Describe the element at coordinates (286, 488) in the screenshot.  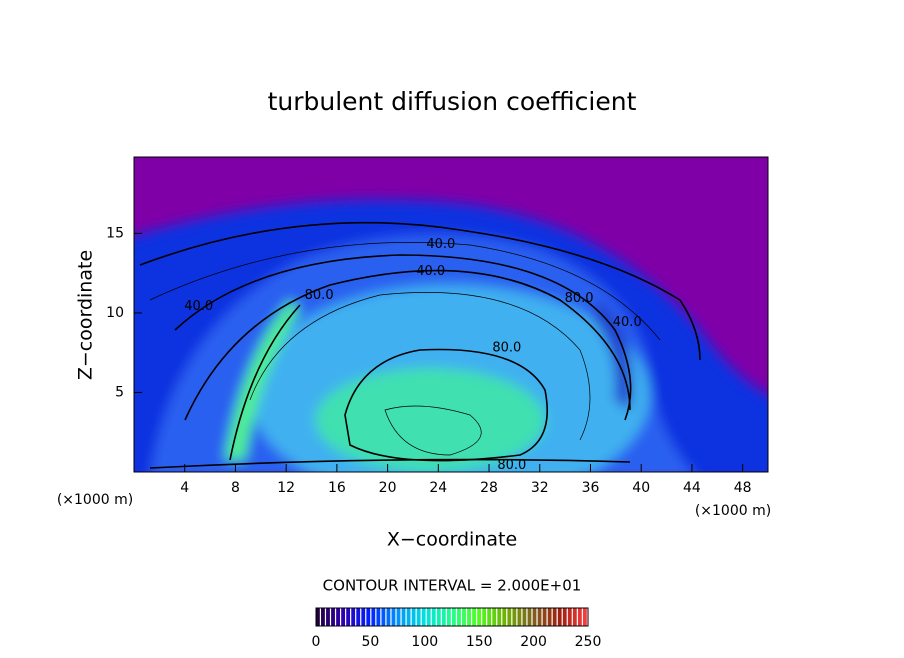
I see `x-tick-label: 12` at that location.